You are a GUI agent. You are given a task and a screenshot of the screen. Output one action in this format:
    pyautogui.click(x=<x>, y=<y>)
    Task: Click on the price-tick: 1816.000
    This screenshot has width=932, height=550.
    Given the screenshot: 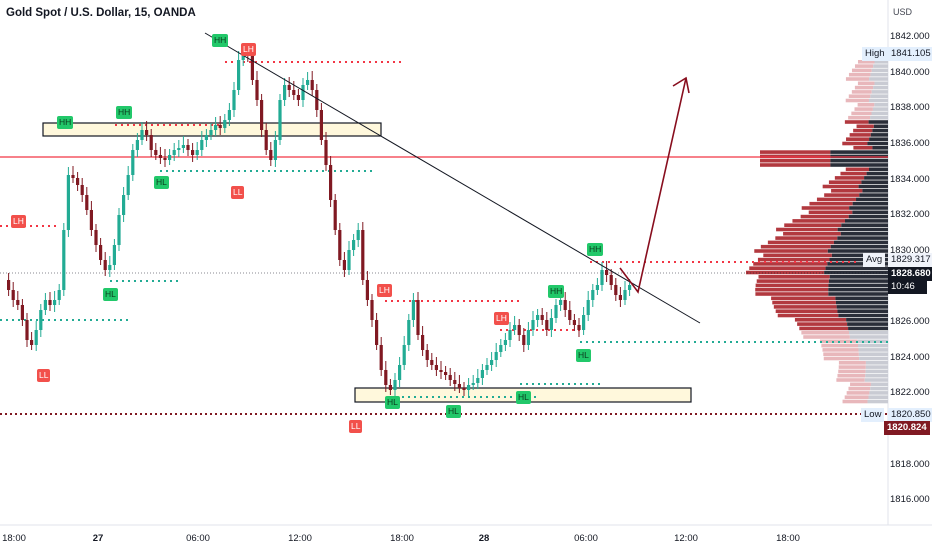 What is the action you would take?
    pyautogui.click(x=910, y=499)
    